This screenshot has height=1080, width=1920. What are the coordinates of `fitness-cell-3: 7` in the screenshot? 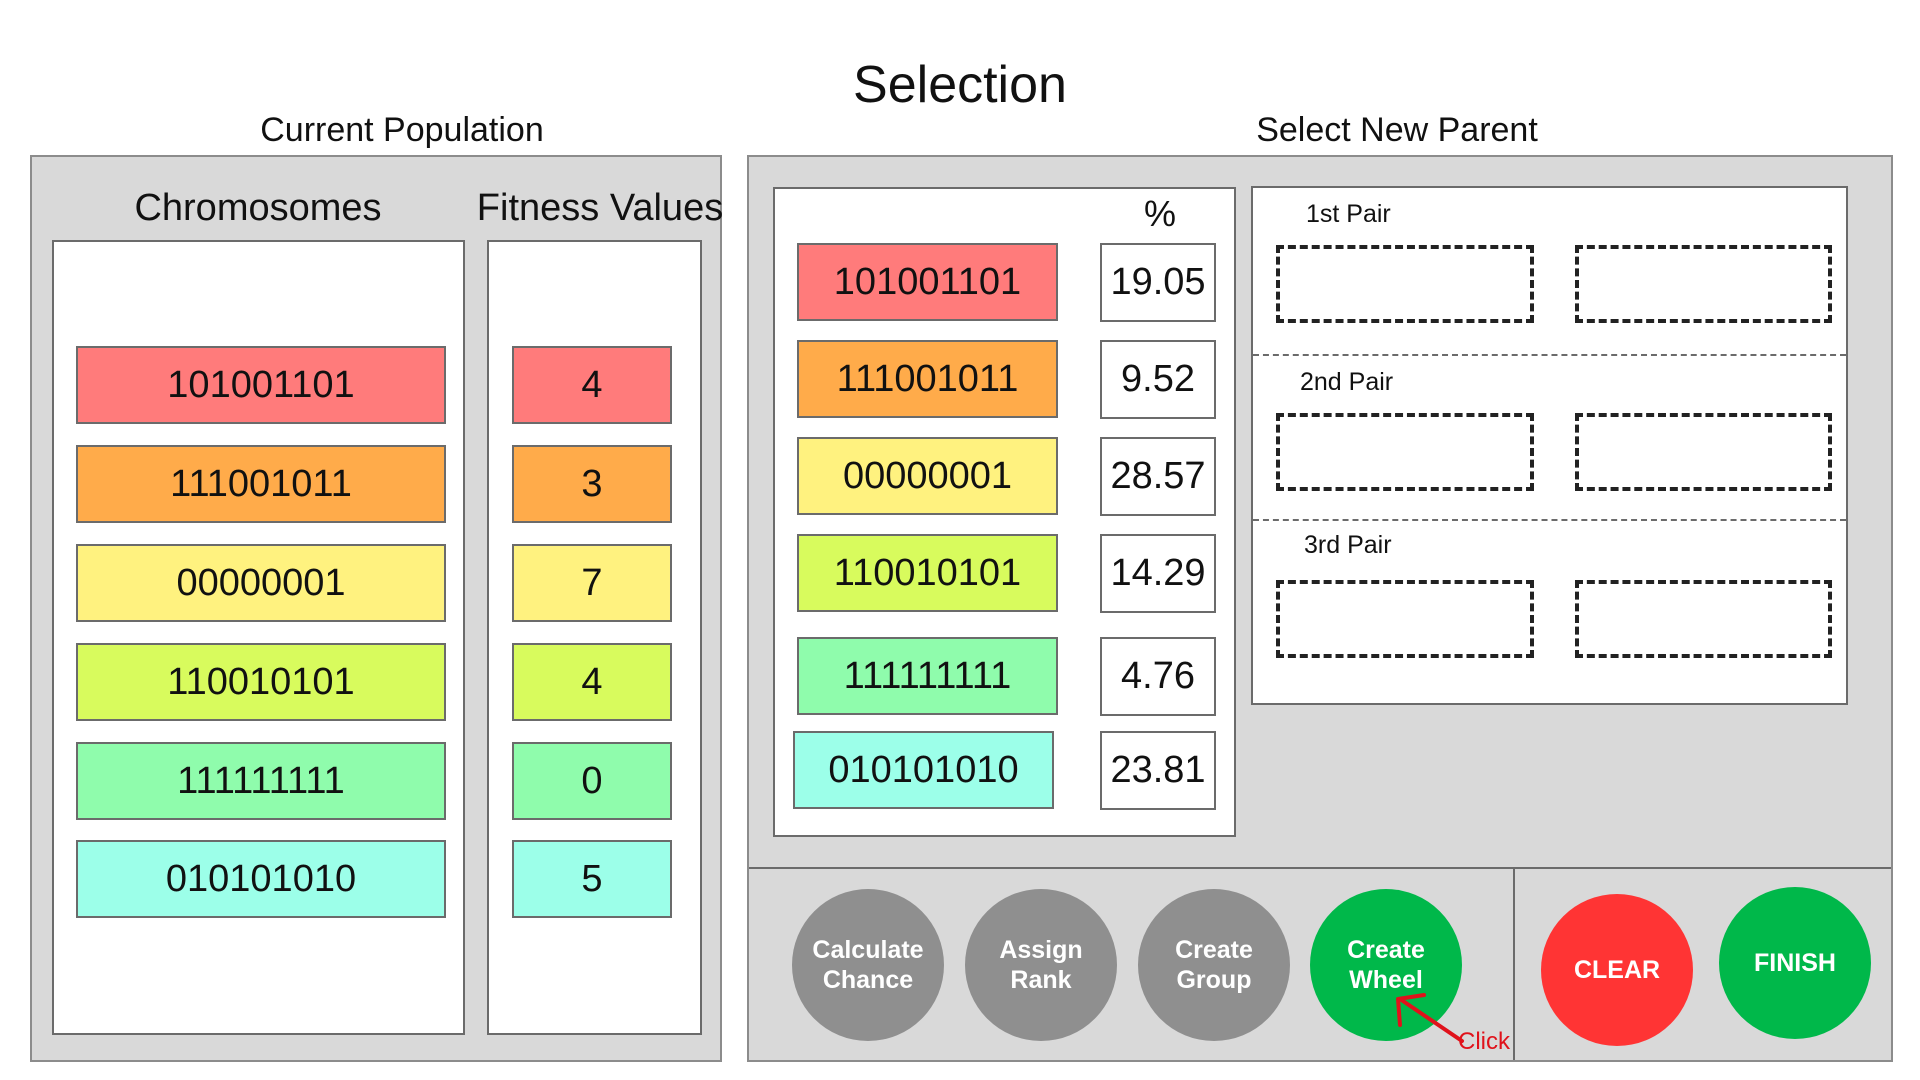 It's located at (592, 583).